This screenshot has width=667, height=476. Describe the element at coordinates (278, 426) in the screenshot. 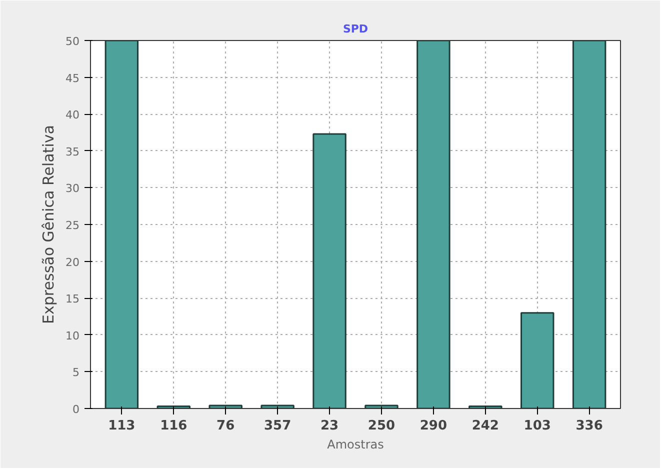

I see `x-tick-label: 357` at that location.